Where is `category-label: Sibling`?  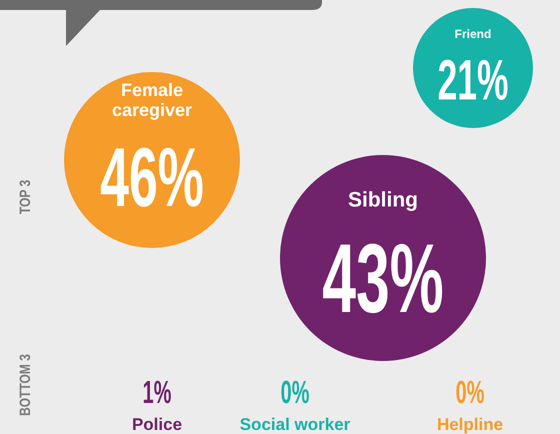 category-label: Sibling is located at coordinates (383, 200).